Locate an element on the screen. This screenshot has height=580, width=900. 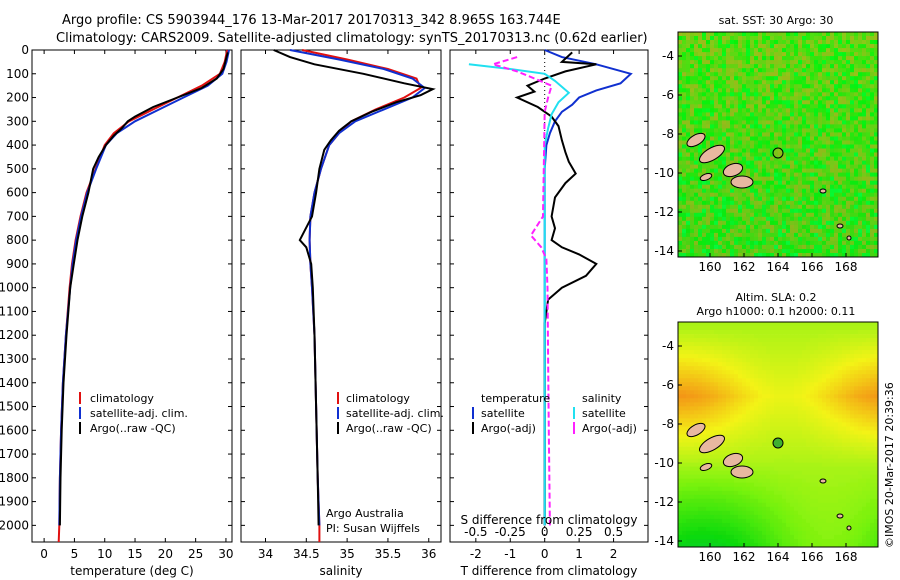
map-y-tick-label: -8 is located at coordinates (668, 134).